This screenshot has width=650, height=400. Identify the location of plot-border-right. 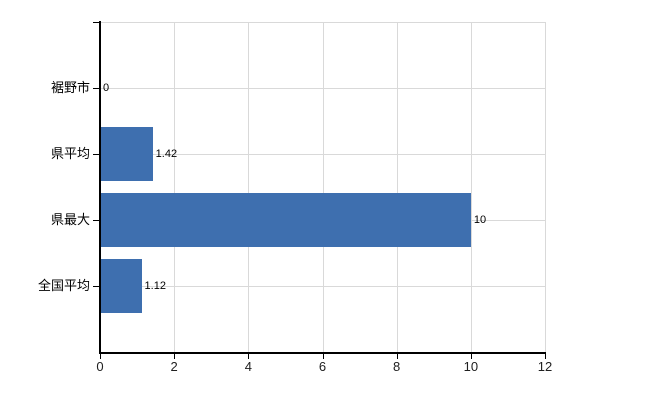
(545, 187).